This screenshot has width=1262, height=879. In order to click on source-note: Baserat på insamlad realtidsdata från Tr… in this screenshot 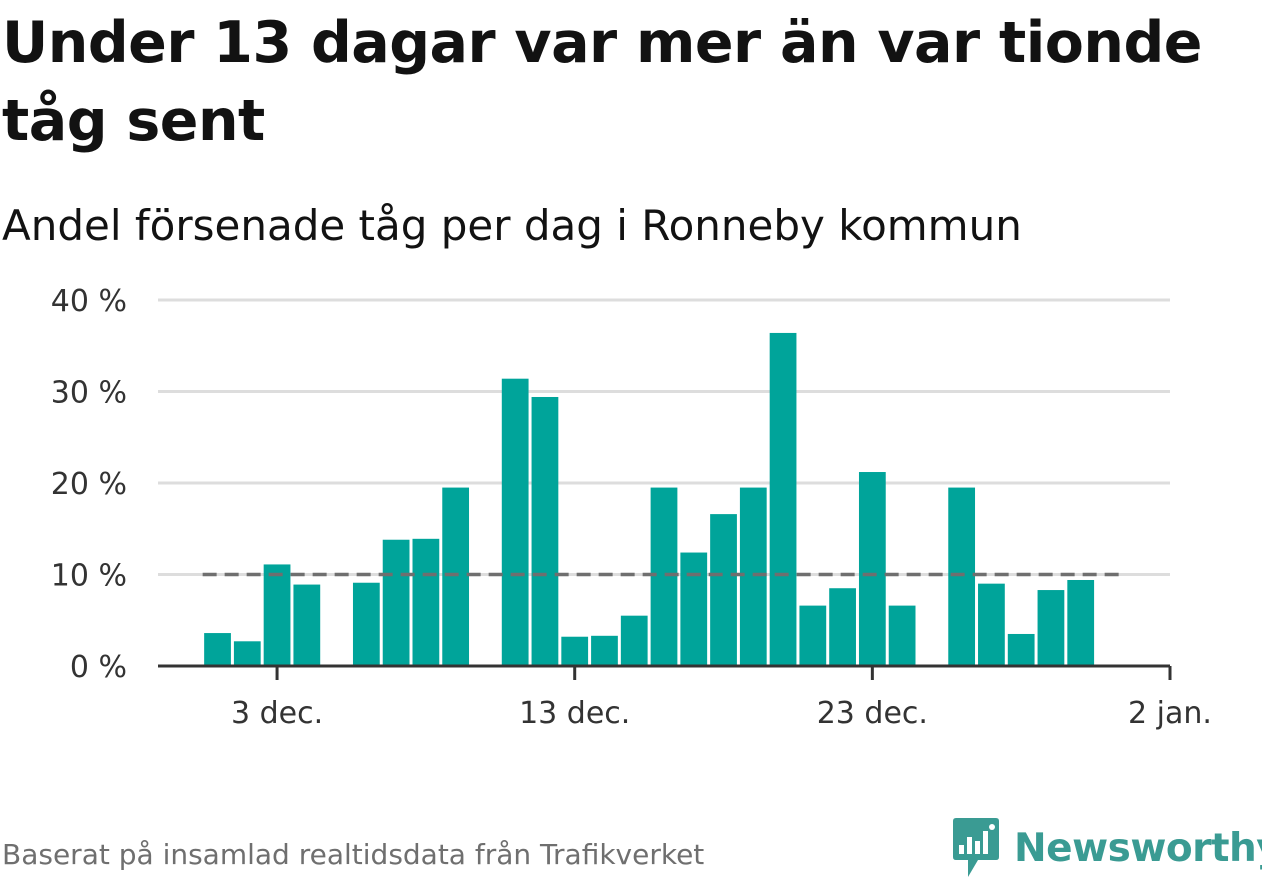, I will do `click(353, 854)`.